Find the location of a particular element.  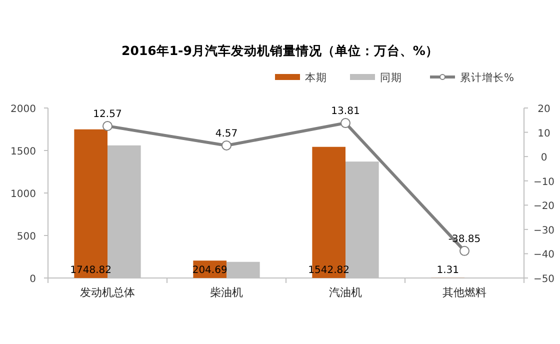

data-label: 4.57 is located at coordinates (226, 134).